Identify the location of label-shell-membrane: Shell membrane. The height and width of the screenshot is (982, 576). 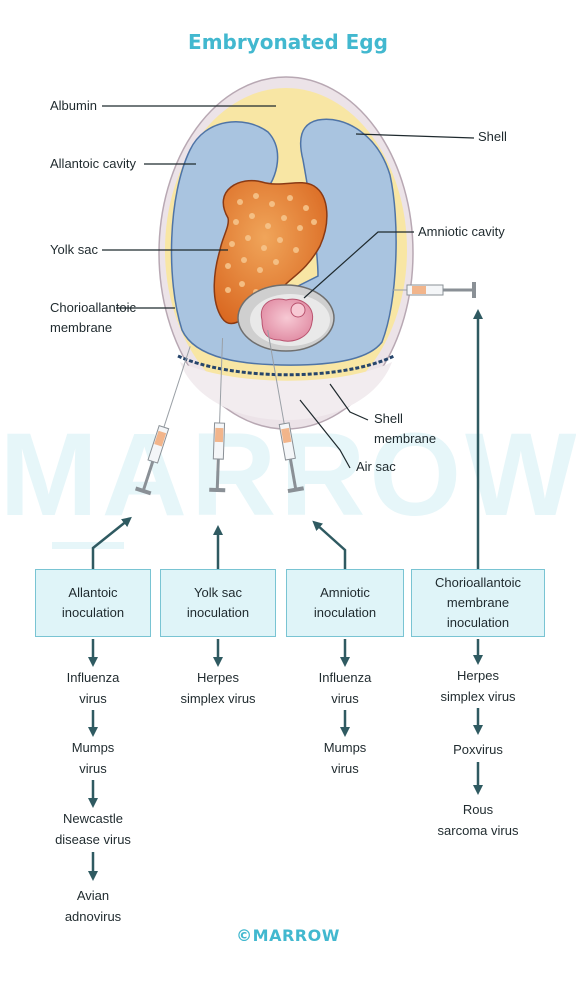
(405, 428).